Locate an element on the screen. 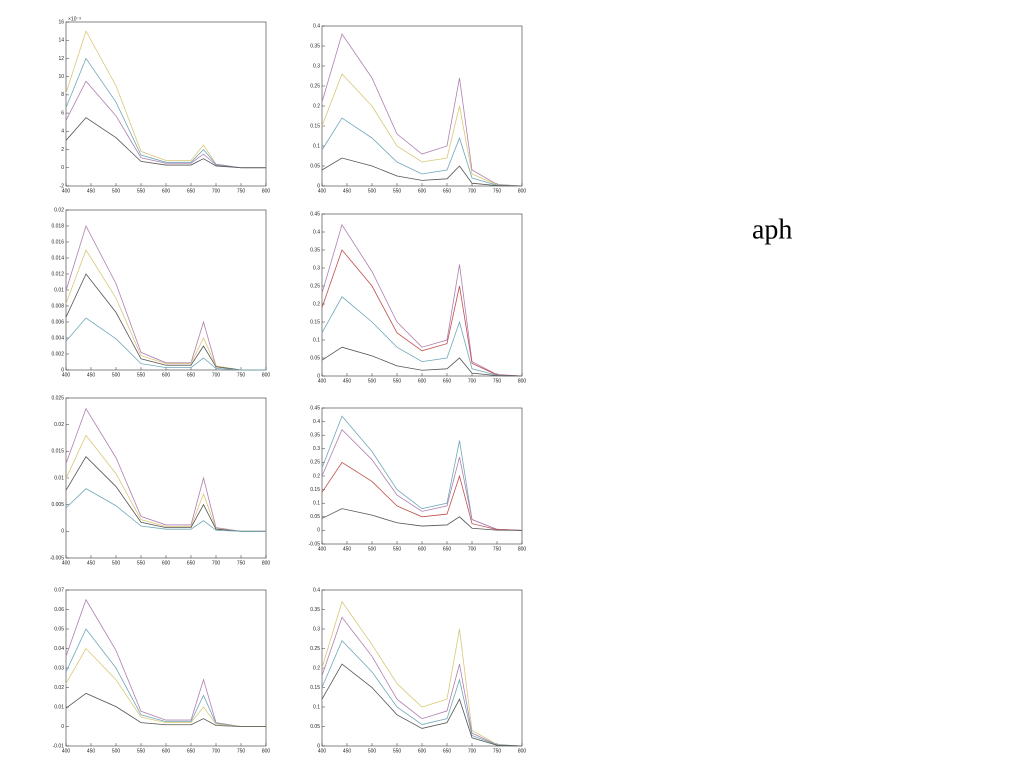 This screenshot has width=1024, height=768. y-tick-label: 14 is located at coordinates (61, 41).